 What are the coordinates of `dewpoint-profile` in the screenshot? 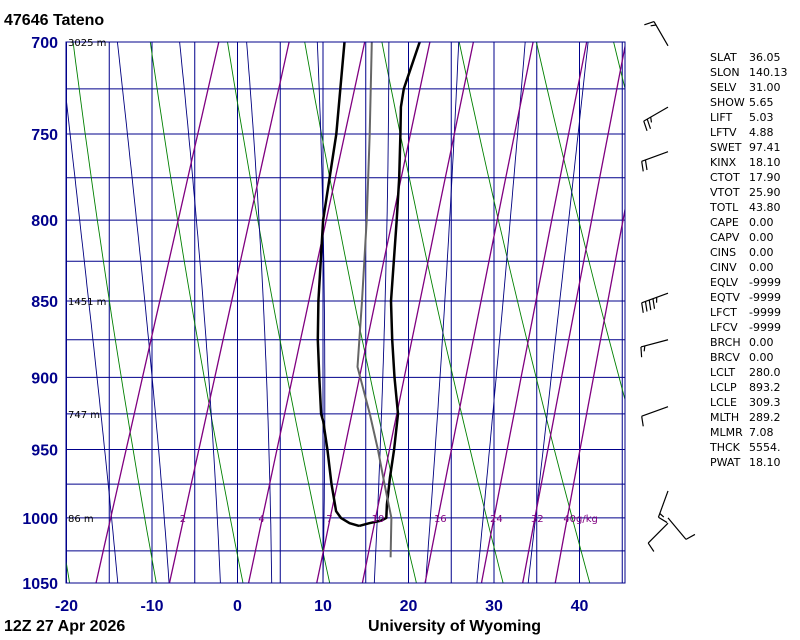 It's located at (338, 285).